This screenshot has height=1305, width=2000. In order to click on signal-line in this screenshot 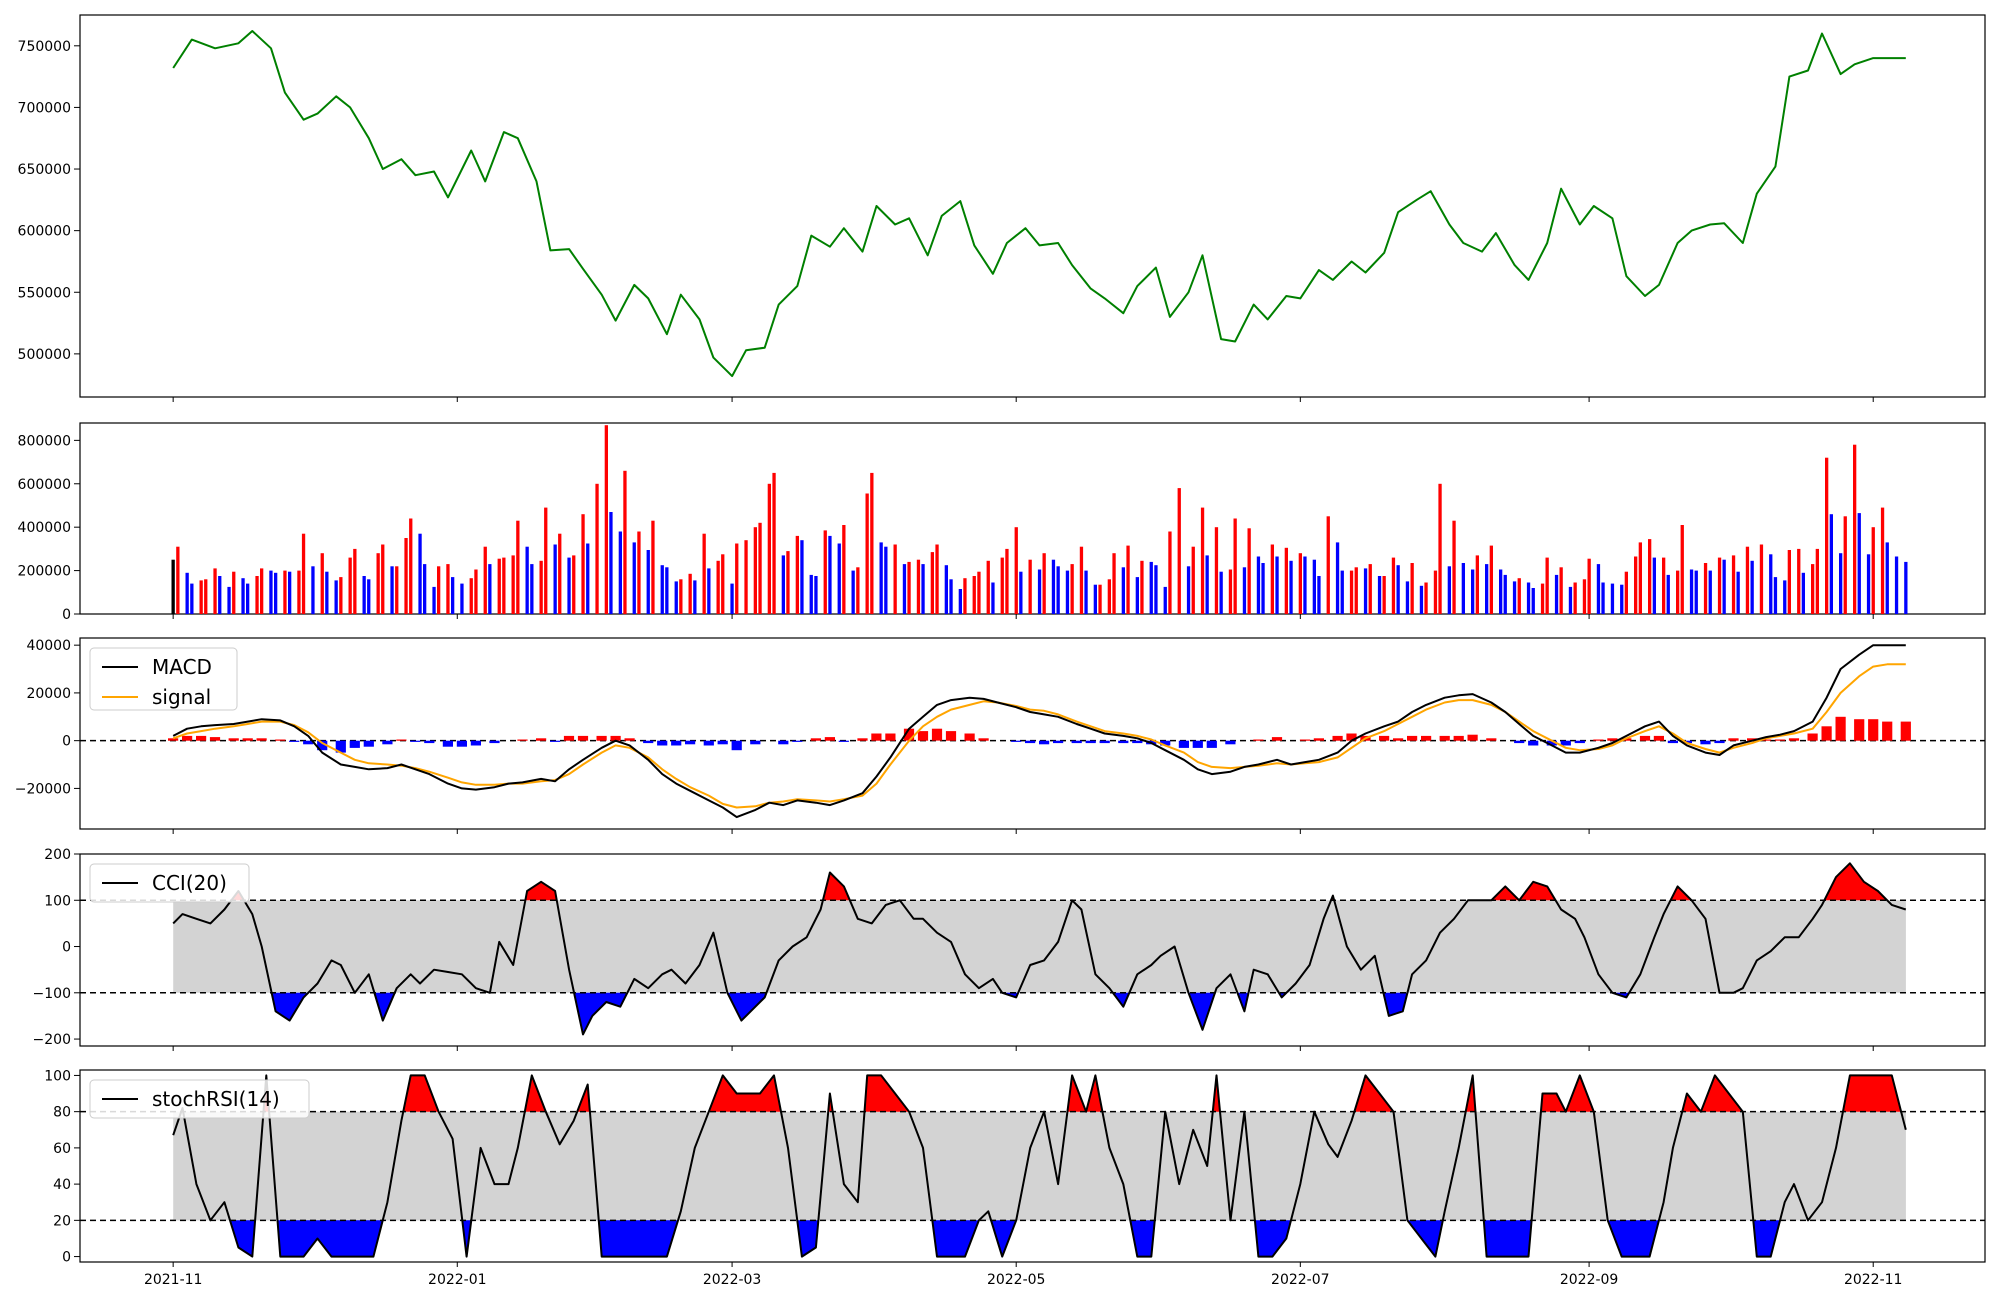, I will do `click(1039, 736)`.